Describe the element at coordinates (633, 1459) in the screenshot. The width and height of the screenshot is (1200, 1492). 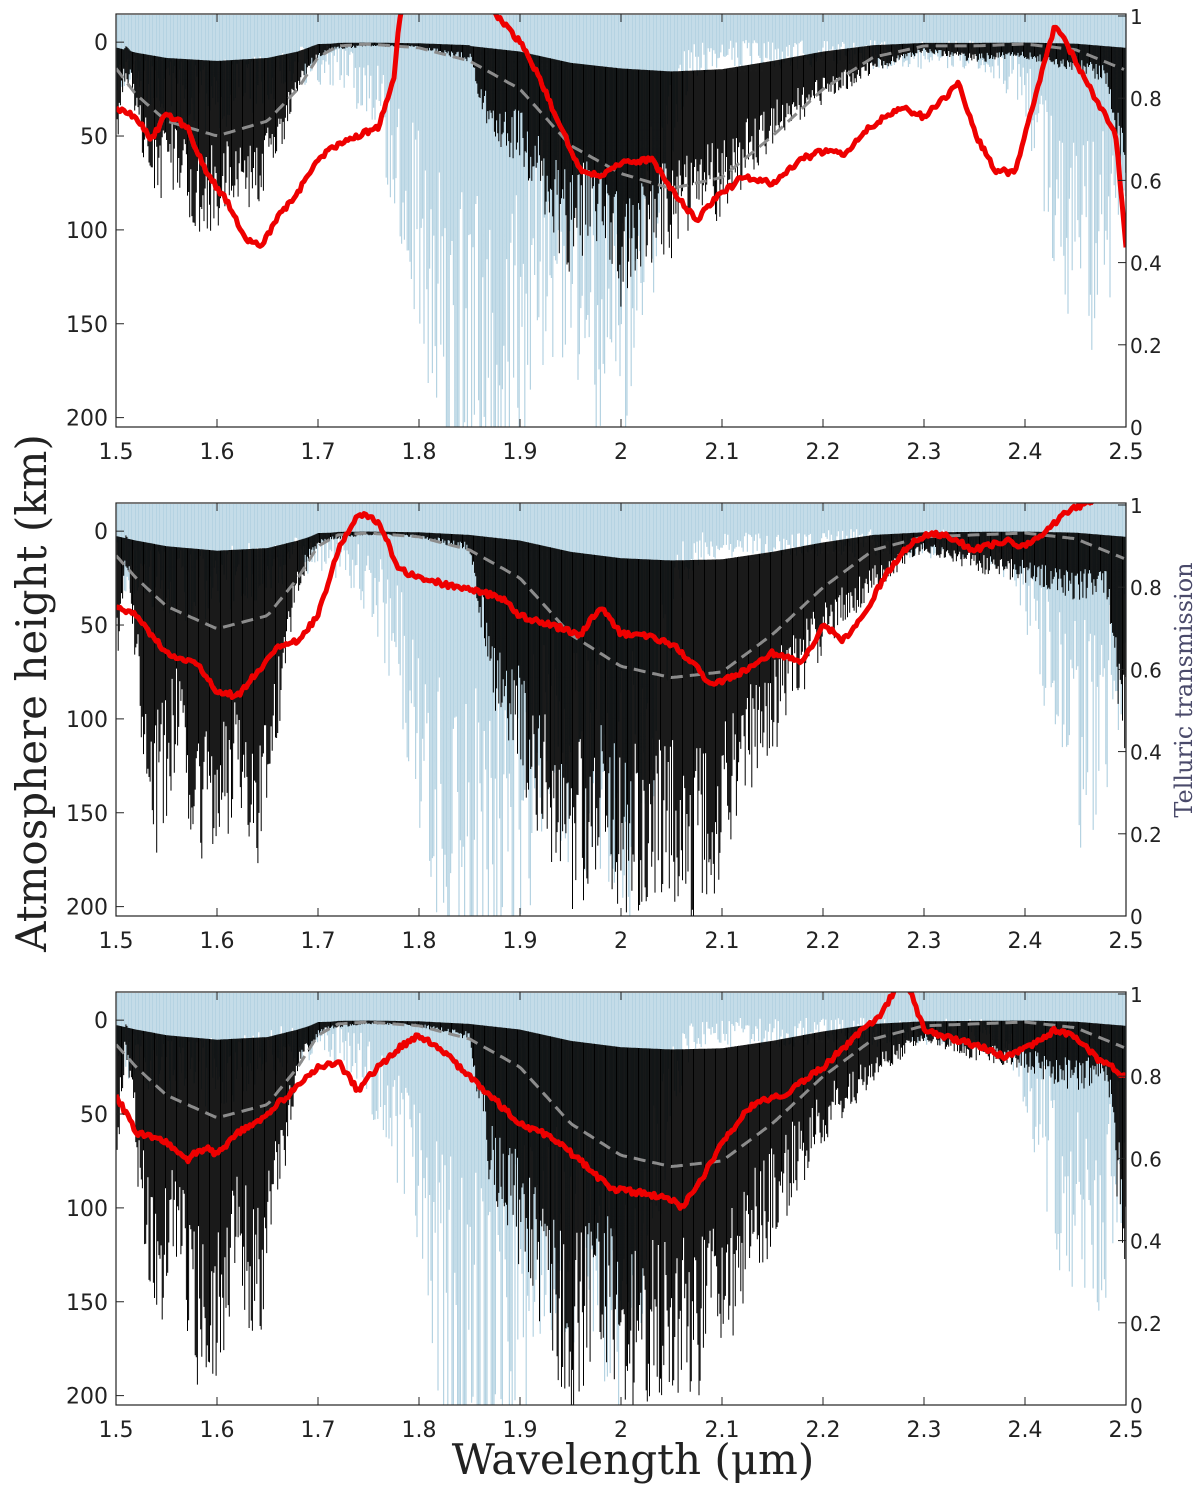
I see `x-axis-title: Wavelength (μm)` at that location.